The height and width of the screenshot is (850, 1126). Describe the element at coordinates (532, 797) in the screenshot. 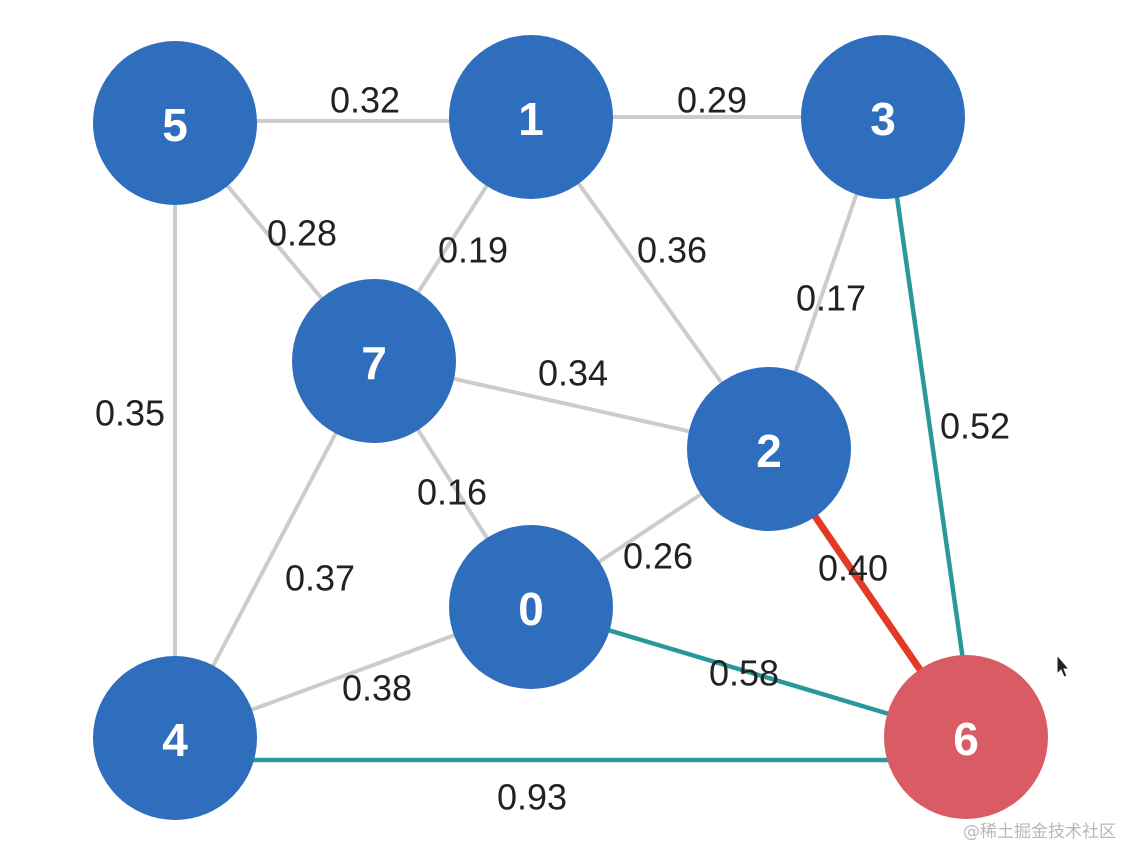

I see `edge-weight-label-4-6: 0.93` at that location.